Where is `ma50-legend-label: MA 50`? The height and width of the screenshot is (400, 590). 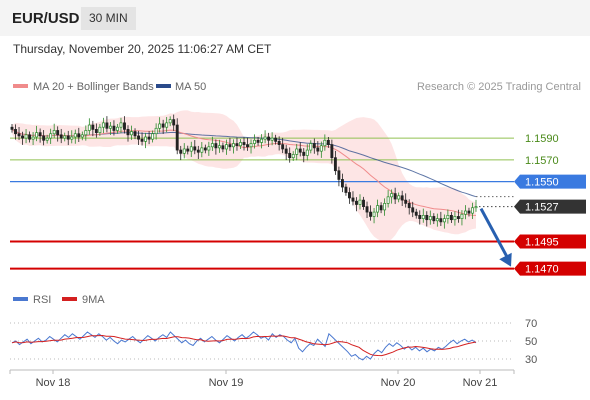 ma50-legend-label: MA 50 is located at coordinates (190, 87).